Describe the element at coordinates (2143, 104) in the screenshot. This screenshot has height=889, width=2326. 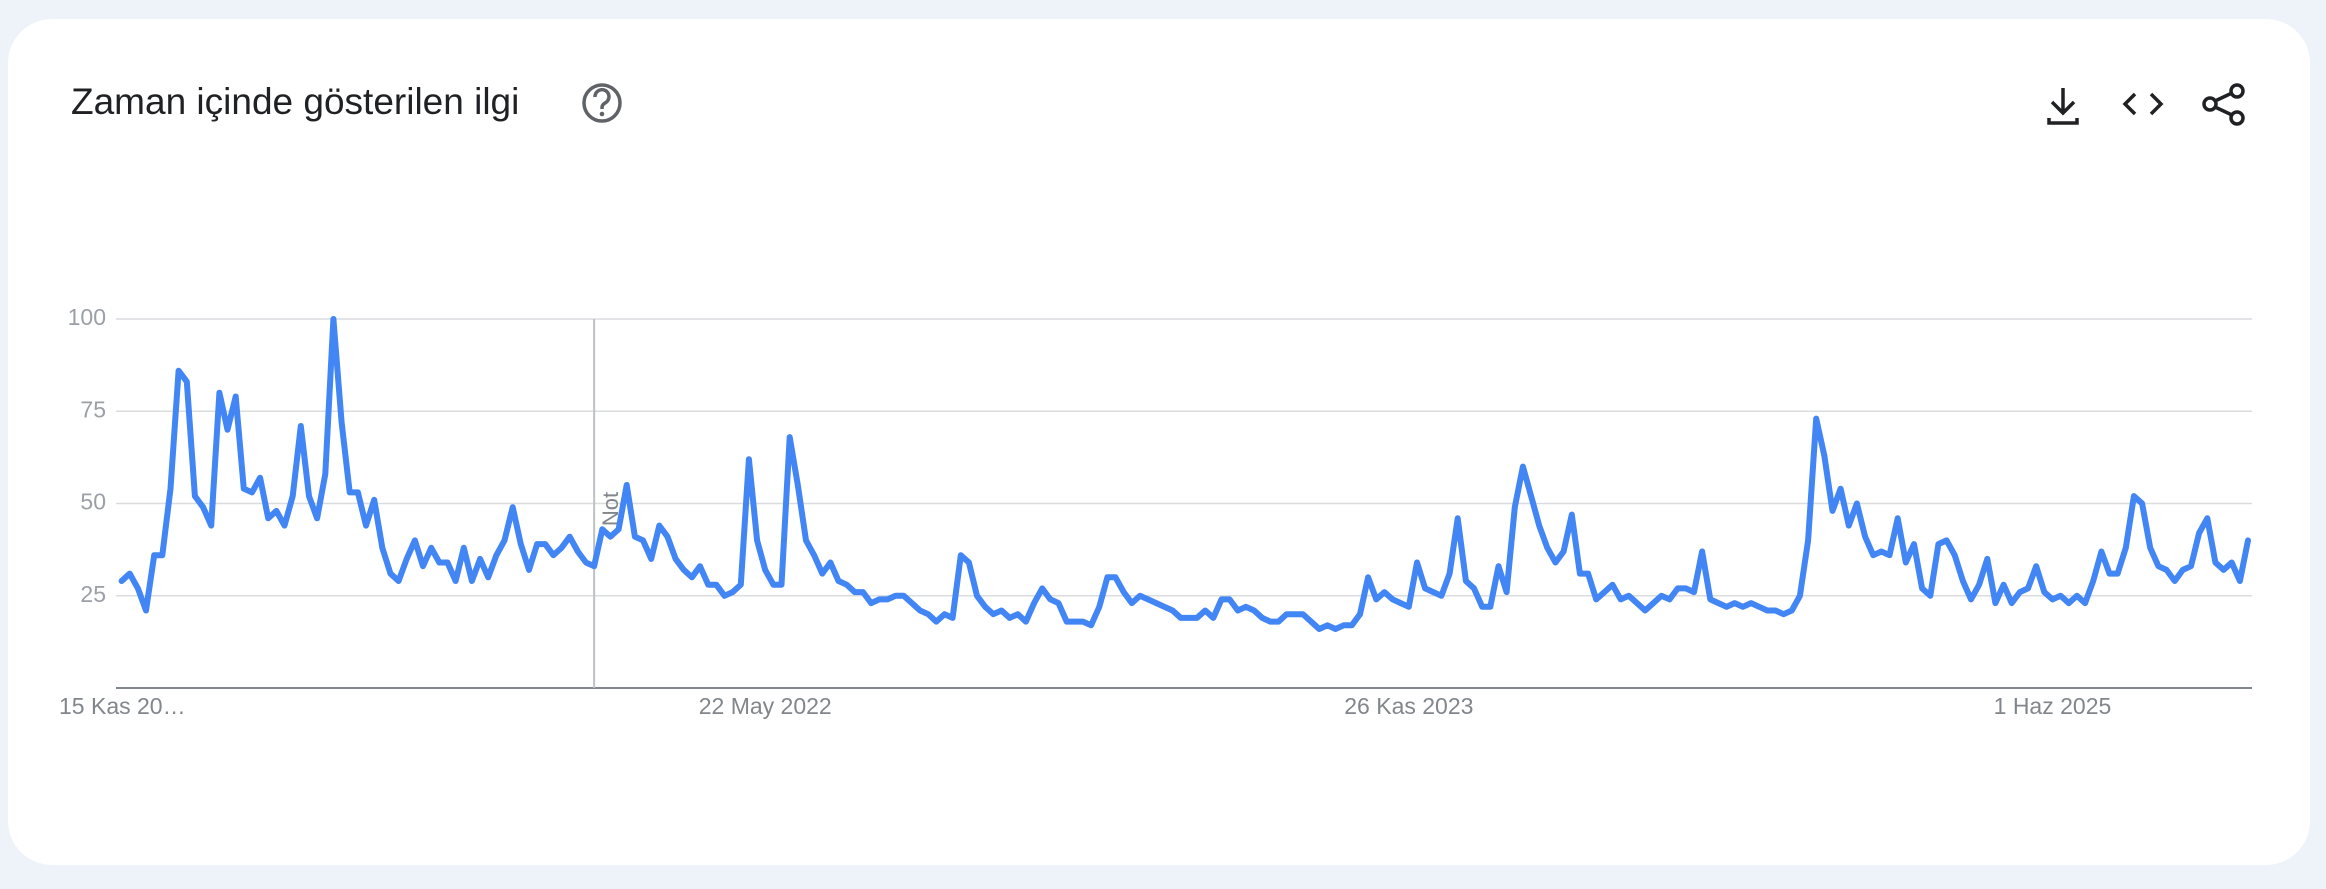
I see `embed-button` at that location.